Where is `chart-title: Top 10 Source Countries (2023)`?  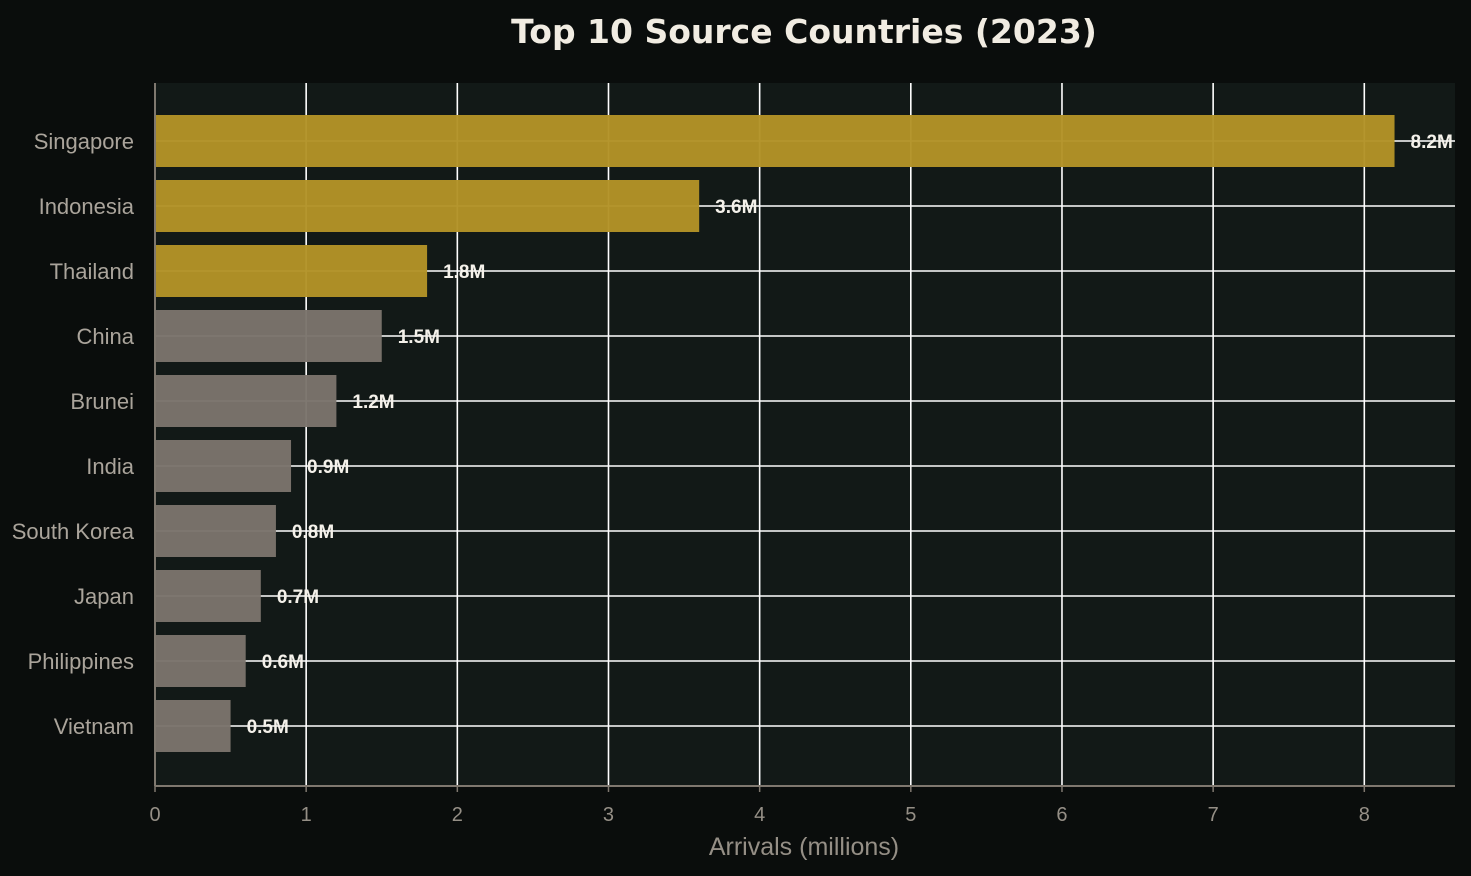 chart-title: Top 10 Source Countries (2023) is located at coordinates (804, 31).